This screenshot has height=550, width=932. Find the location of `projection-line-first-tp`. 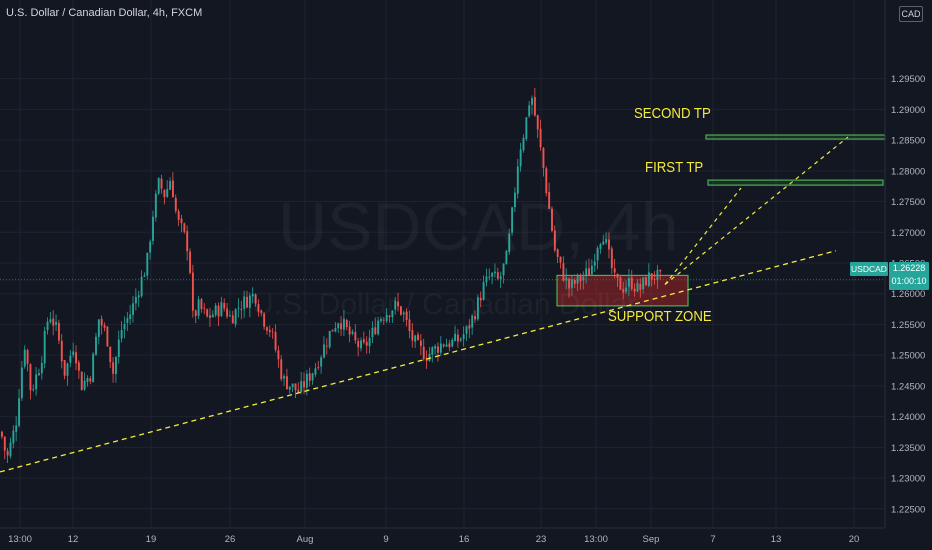

projection-line-first-tp is located at coordinates (703, 236).